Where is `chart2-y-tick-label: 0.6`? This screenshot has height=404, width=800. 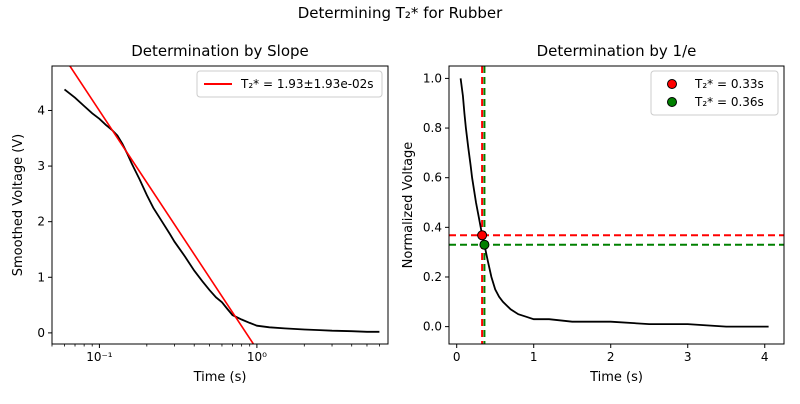 chart2-y-tick-label: 0.6 is located at coordinates (432, 178).